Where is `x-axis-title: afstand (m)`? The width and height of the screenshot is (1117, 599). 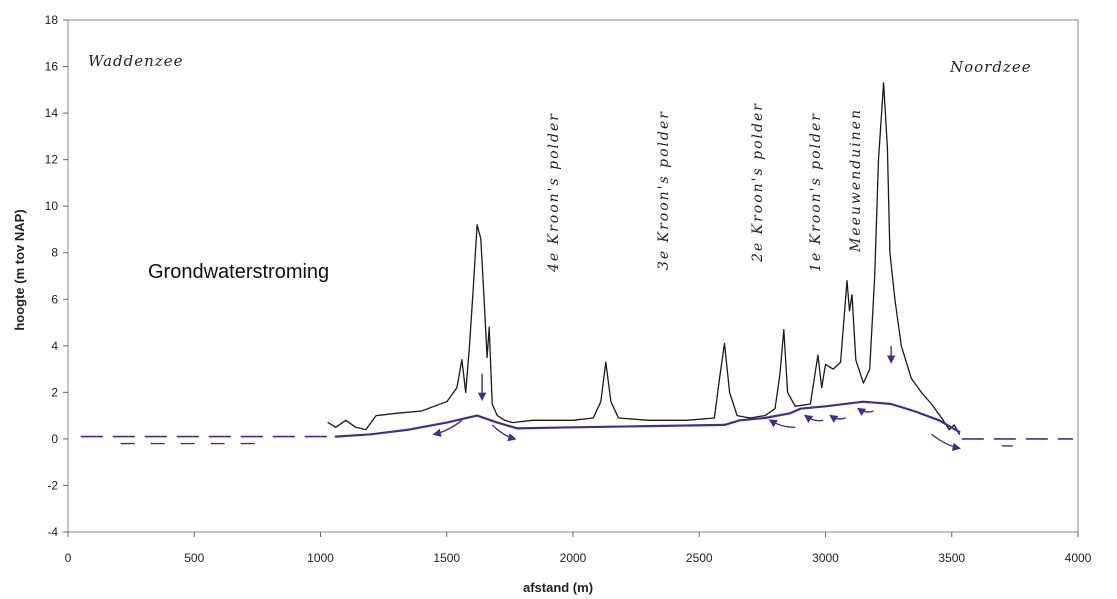
x-axis-title: afstand (m) is located at coordinates (558, 587).